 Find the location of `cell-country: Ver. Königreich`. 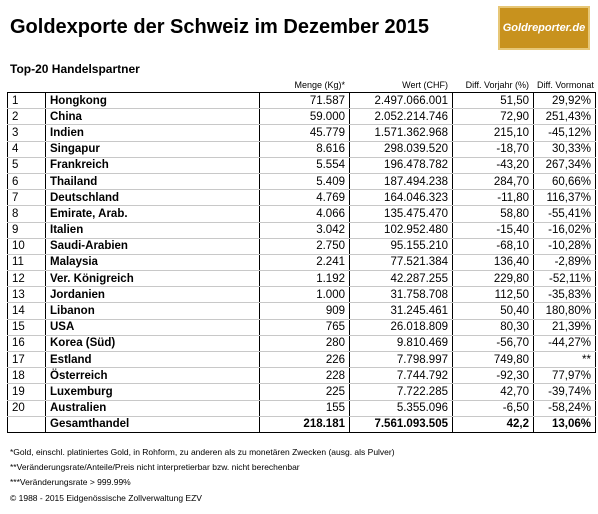

cell-country: Ver. Königreich is located at coordinates (152, 279).